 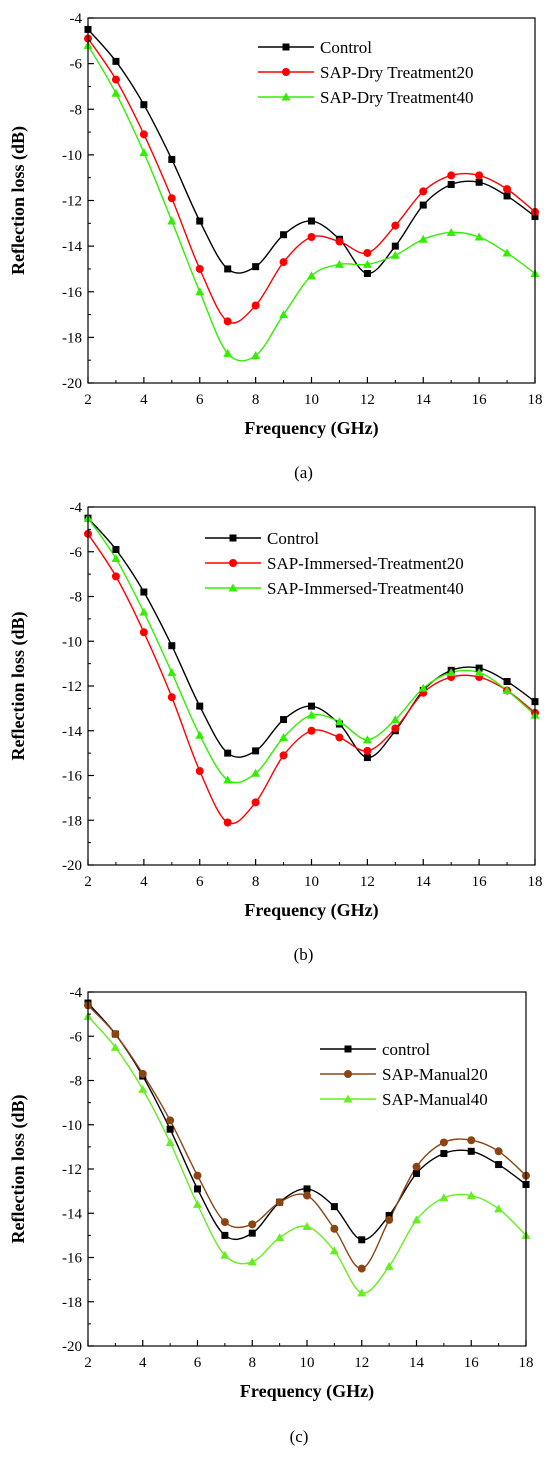 What do you see at coordinates (293, 538) in the screenshot?
I see `legend-label: Control` at bounding box center [293, 538].